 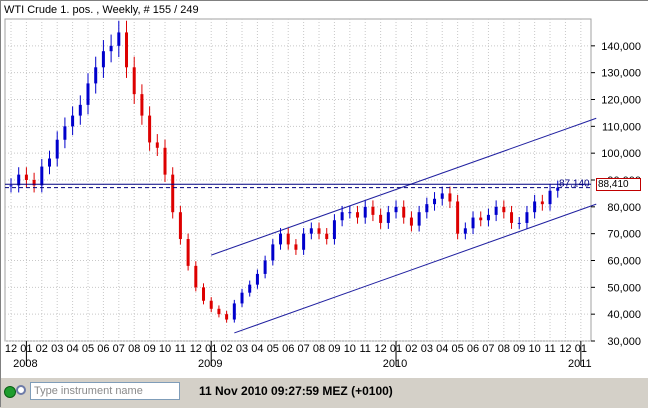 What do you see at coordinates (580, 364) in the screenshot?
I see `x-year-label: 2011` at bounding box center [580, 364].